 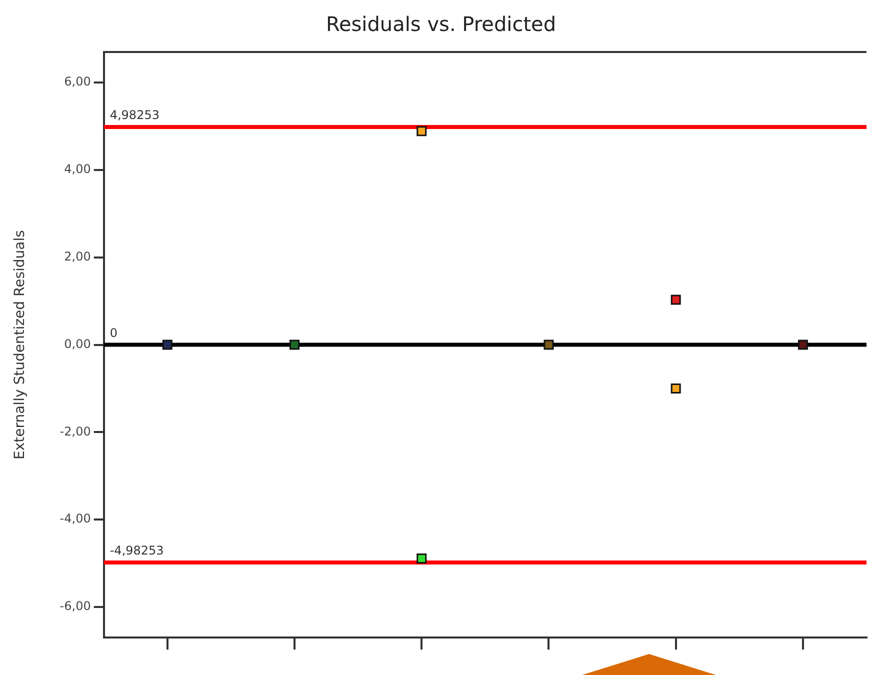 What do you see at coordinates (441, 24) in the screenshot?
I see `chart-title: Residuals vs. Predicted` at bounding box center [441, 24].